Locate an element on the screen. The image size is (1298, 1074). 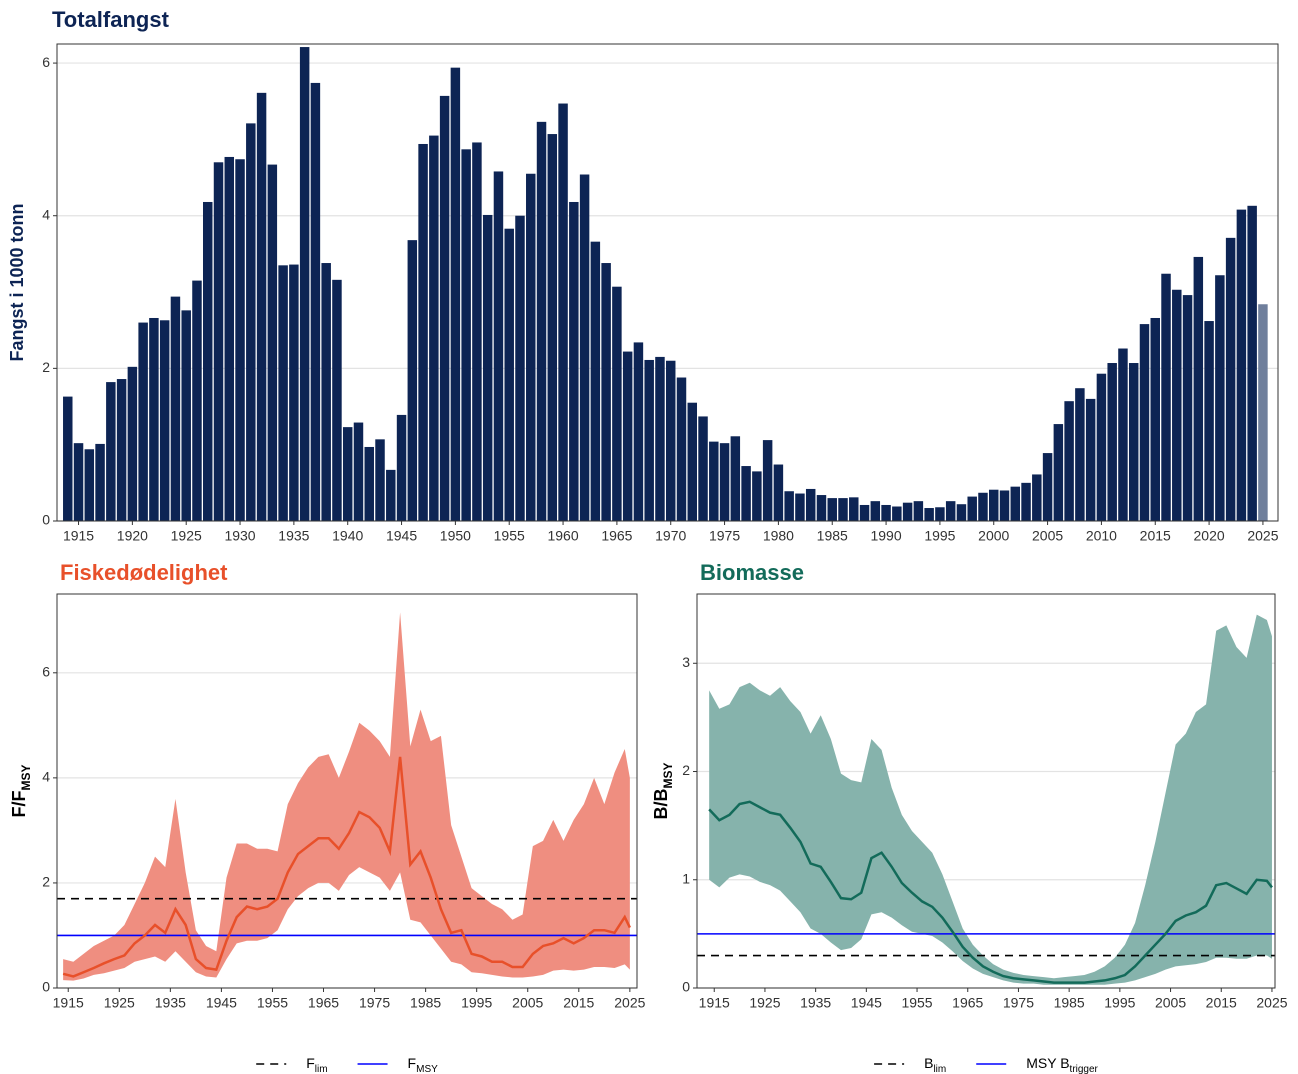
y-axis-label: F/FMSY is located at coordinates (21, 790).